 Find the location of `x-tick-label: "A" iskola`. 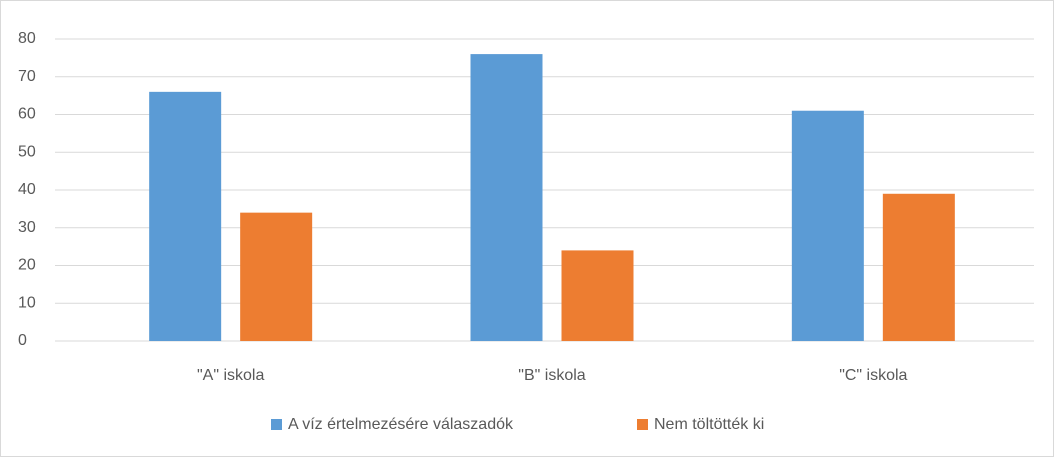

x-tick-label: "A" iskola is located at coordinates (230, 375).